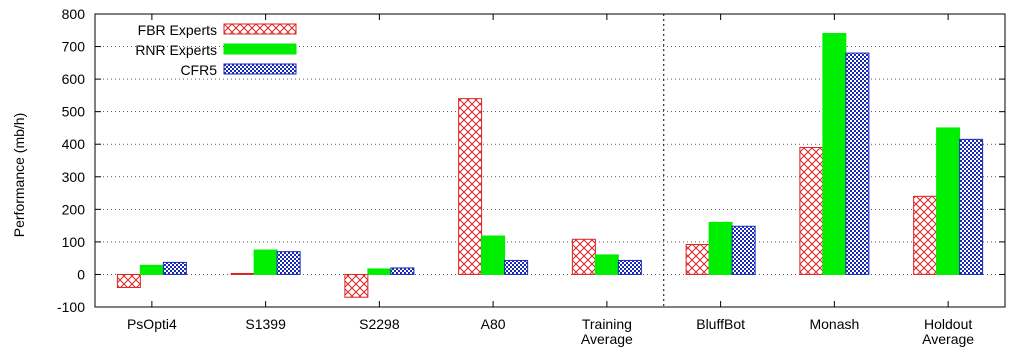 The height and width of the screenshot is (354, 1016). Describe the element at coordinates (81, 274) in the screenshot. I see `y-tick-label: 0` at that location.